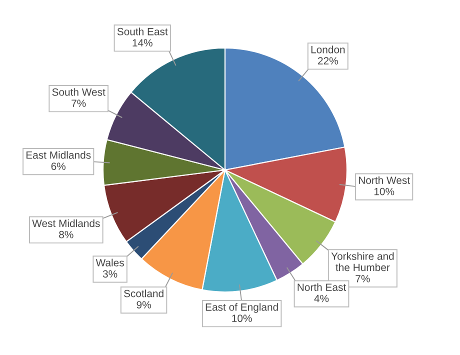  What do you see at coordinates (144, 294) in the screenshot?
I see `slice-label: Scotland` at bounding box center [144, 294].